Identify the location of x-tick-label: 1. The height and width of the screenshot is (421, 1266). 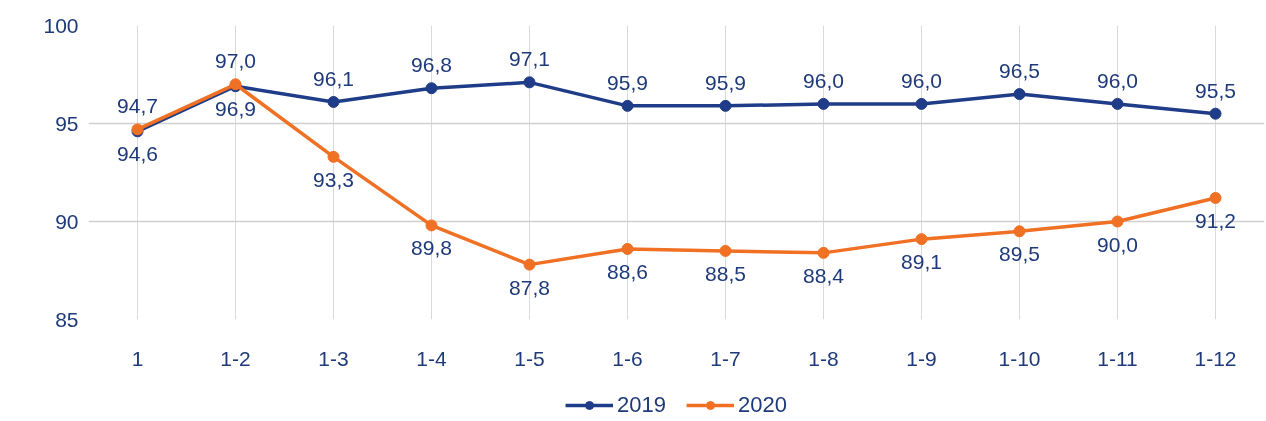
(137, 358).